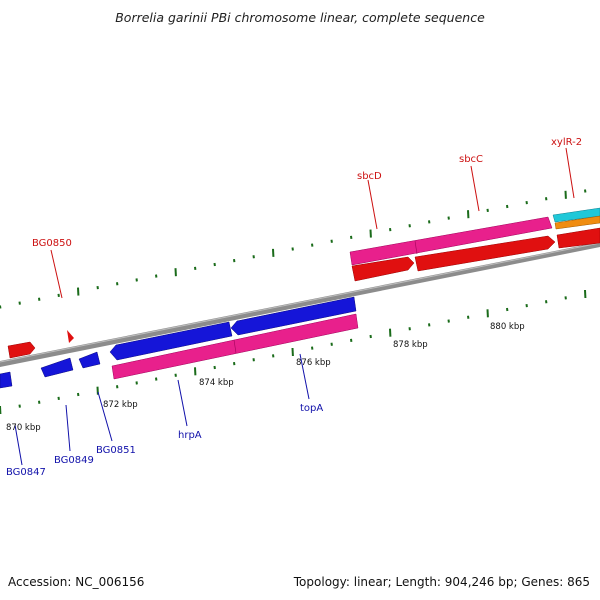 The width and height of the screenshot is (600, 600). Describe the element at coordinates (577, 222) in the screenshot. I see `cds-orange` at that location.